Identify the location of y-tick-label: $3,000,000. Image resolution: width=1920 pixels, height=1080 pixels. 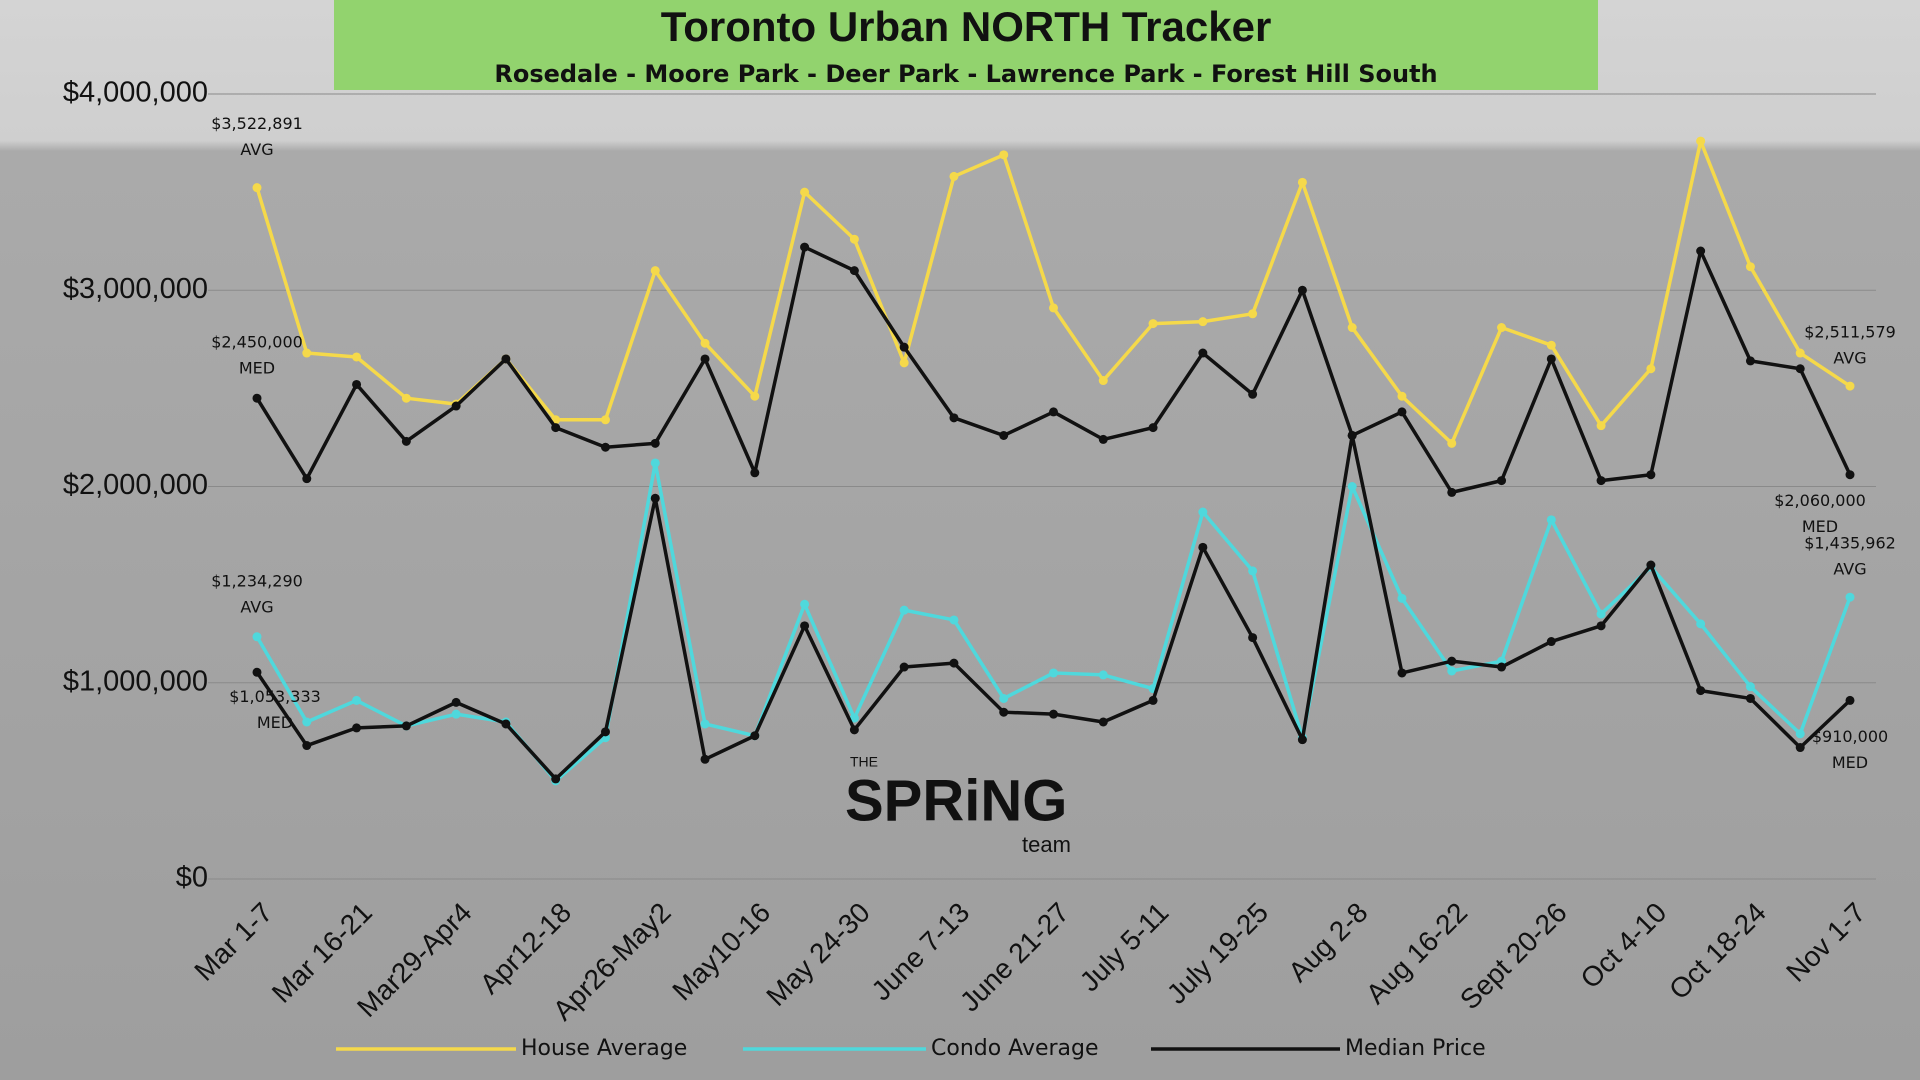
(135, 289).